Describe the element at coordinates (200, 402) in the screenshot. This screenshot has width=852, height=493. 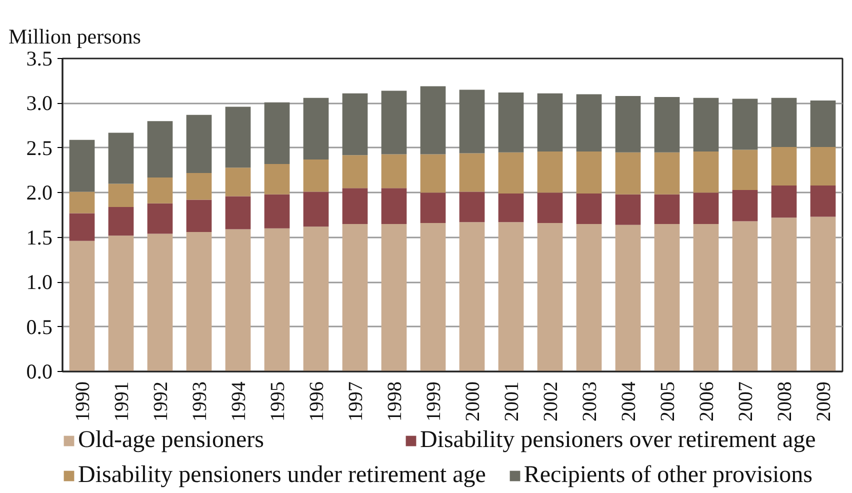
I see `x-tick-label: 1993` at that location.